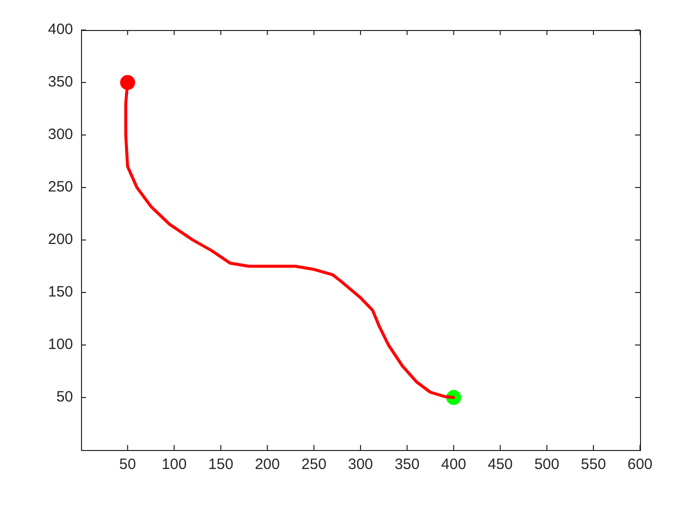  What do you see at coordinates (221, 465) in the screenshot?
I see `x-tick-label: 150` at bounding box center [221, 465].